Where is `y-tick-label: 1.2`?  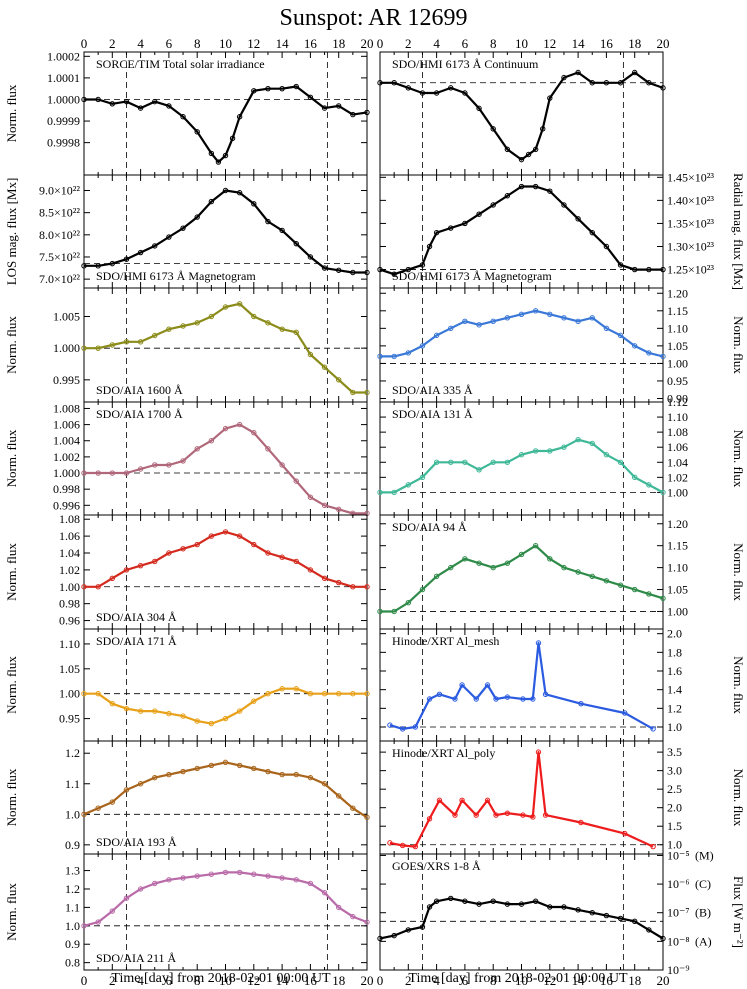
y-tick-label: 1.2 is located at coordinates (72, 889).